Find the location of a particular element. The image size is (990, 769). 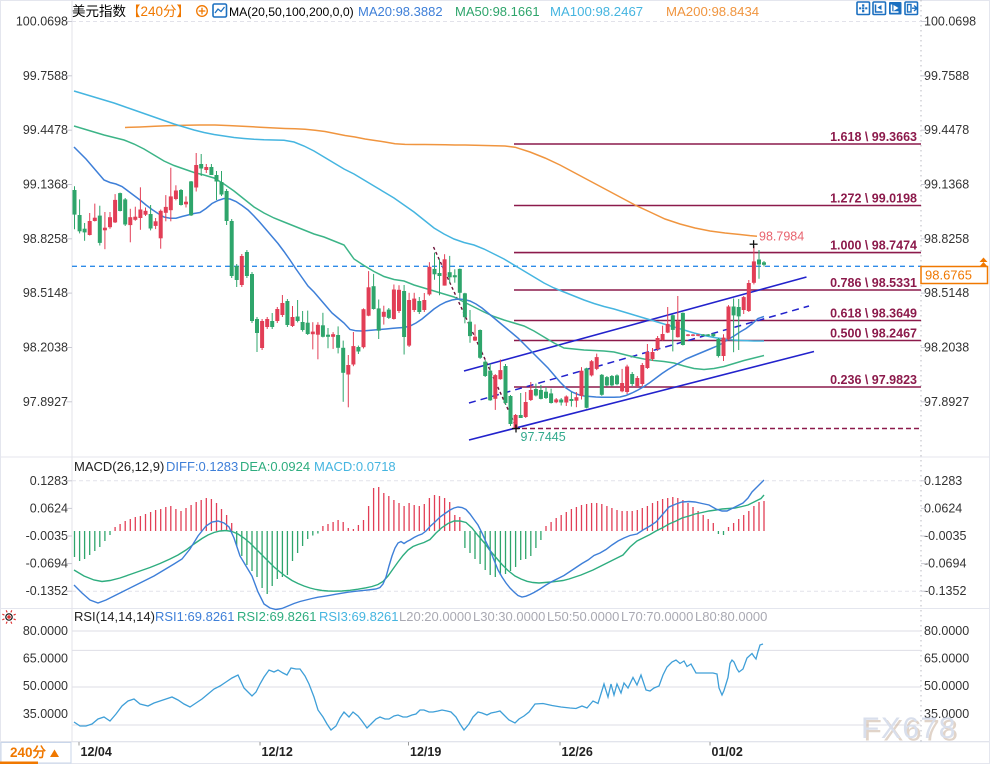

svg-text: L70:70.0000 is located at coordinates (657, 616).